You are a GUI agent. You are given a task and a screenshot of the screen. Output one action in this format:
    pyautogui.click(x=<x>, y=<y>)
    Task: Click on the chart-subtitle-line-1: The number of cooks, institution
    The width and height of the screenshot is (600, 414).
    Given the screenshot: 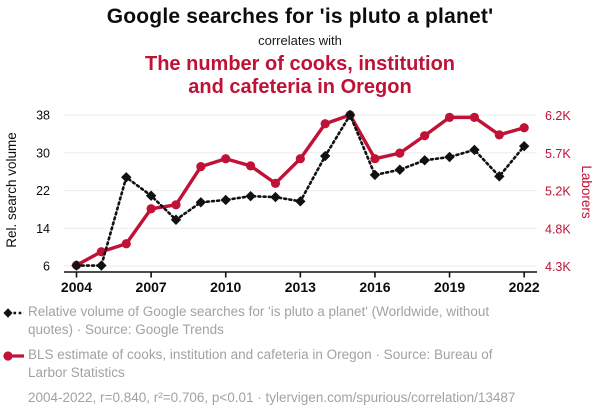 What is the action you would take?
    pyautogui.click(x=300, y=64)
    